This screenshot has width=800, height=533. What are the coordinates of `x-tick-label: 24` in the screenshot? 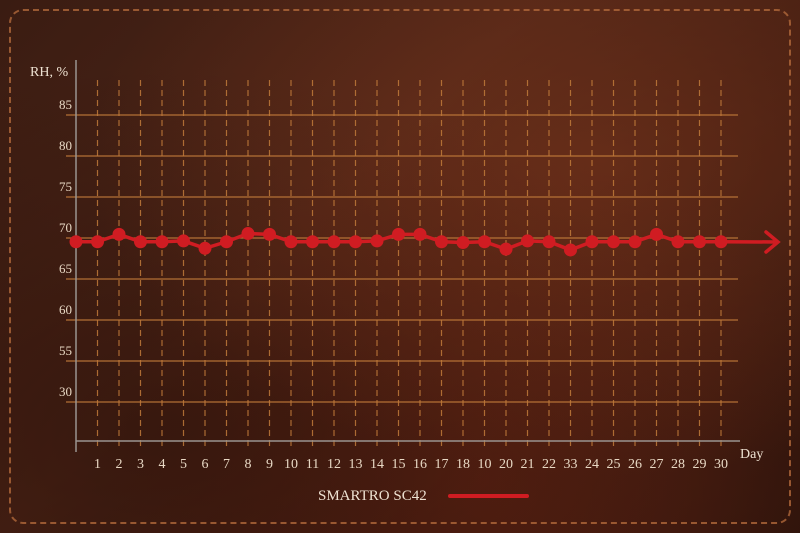 It's located at (592, 464).